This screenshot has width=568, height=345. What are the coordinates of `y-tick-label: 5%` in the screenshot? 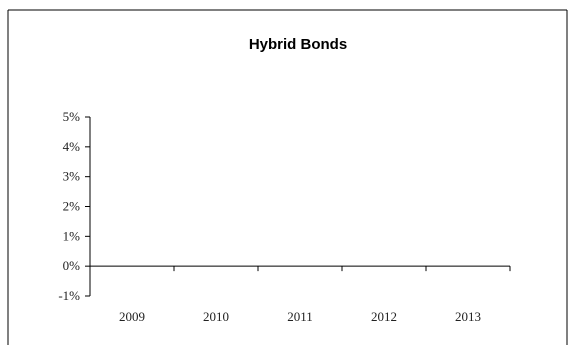 It's located at (72, 116).